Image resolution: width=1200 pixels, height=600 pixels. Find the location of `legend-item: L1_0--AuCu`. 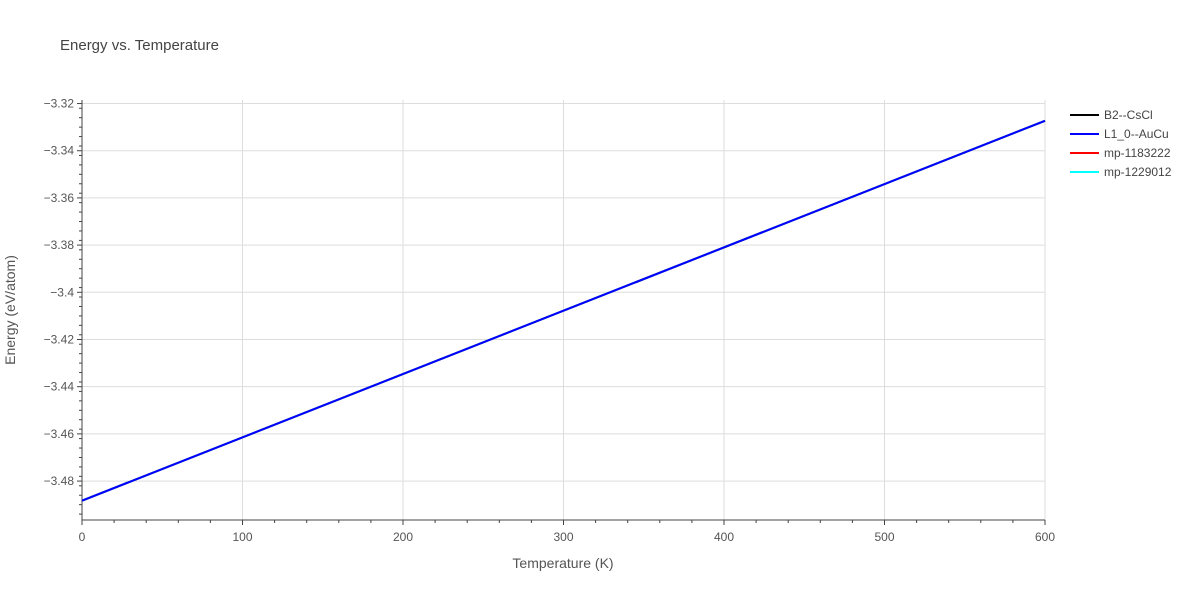

legend-item: L1_0--AuCu is located at coordinates (1119, 134).